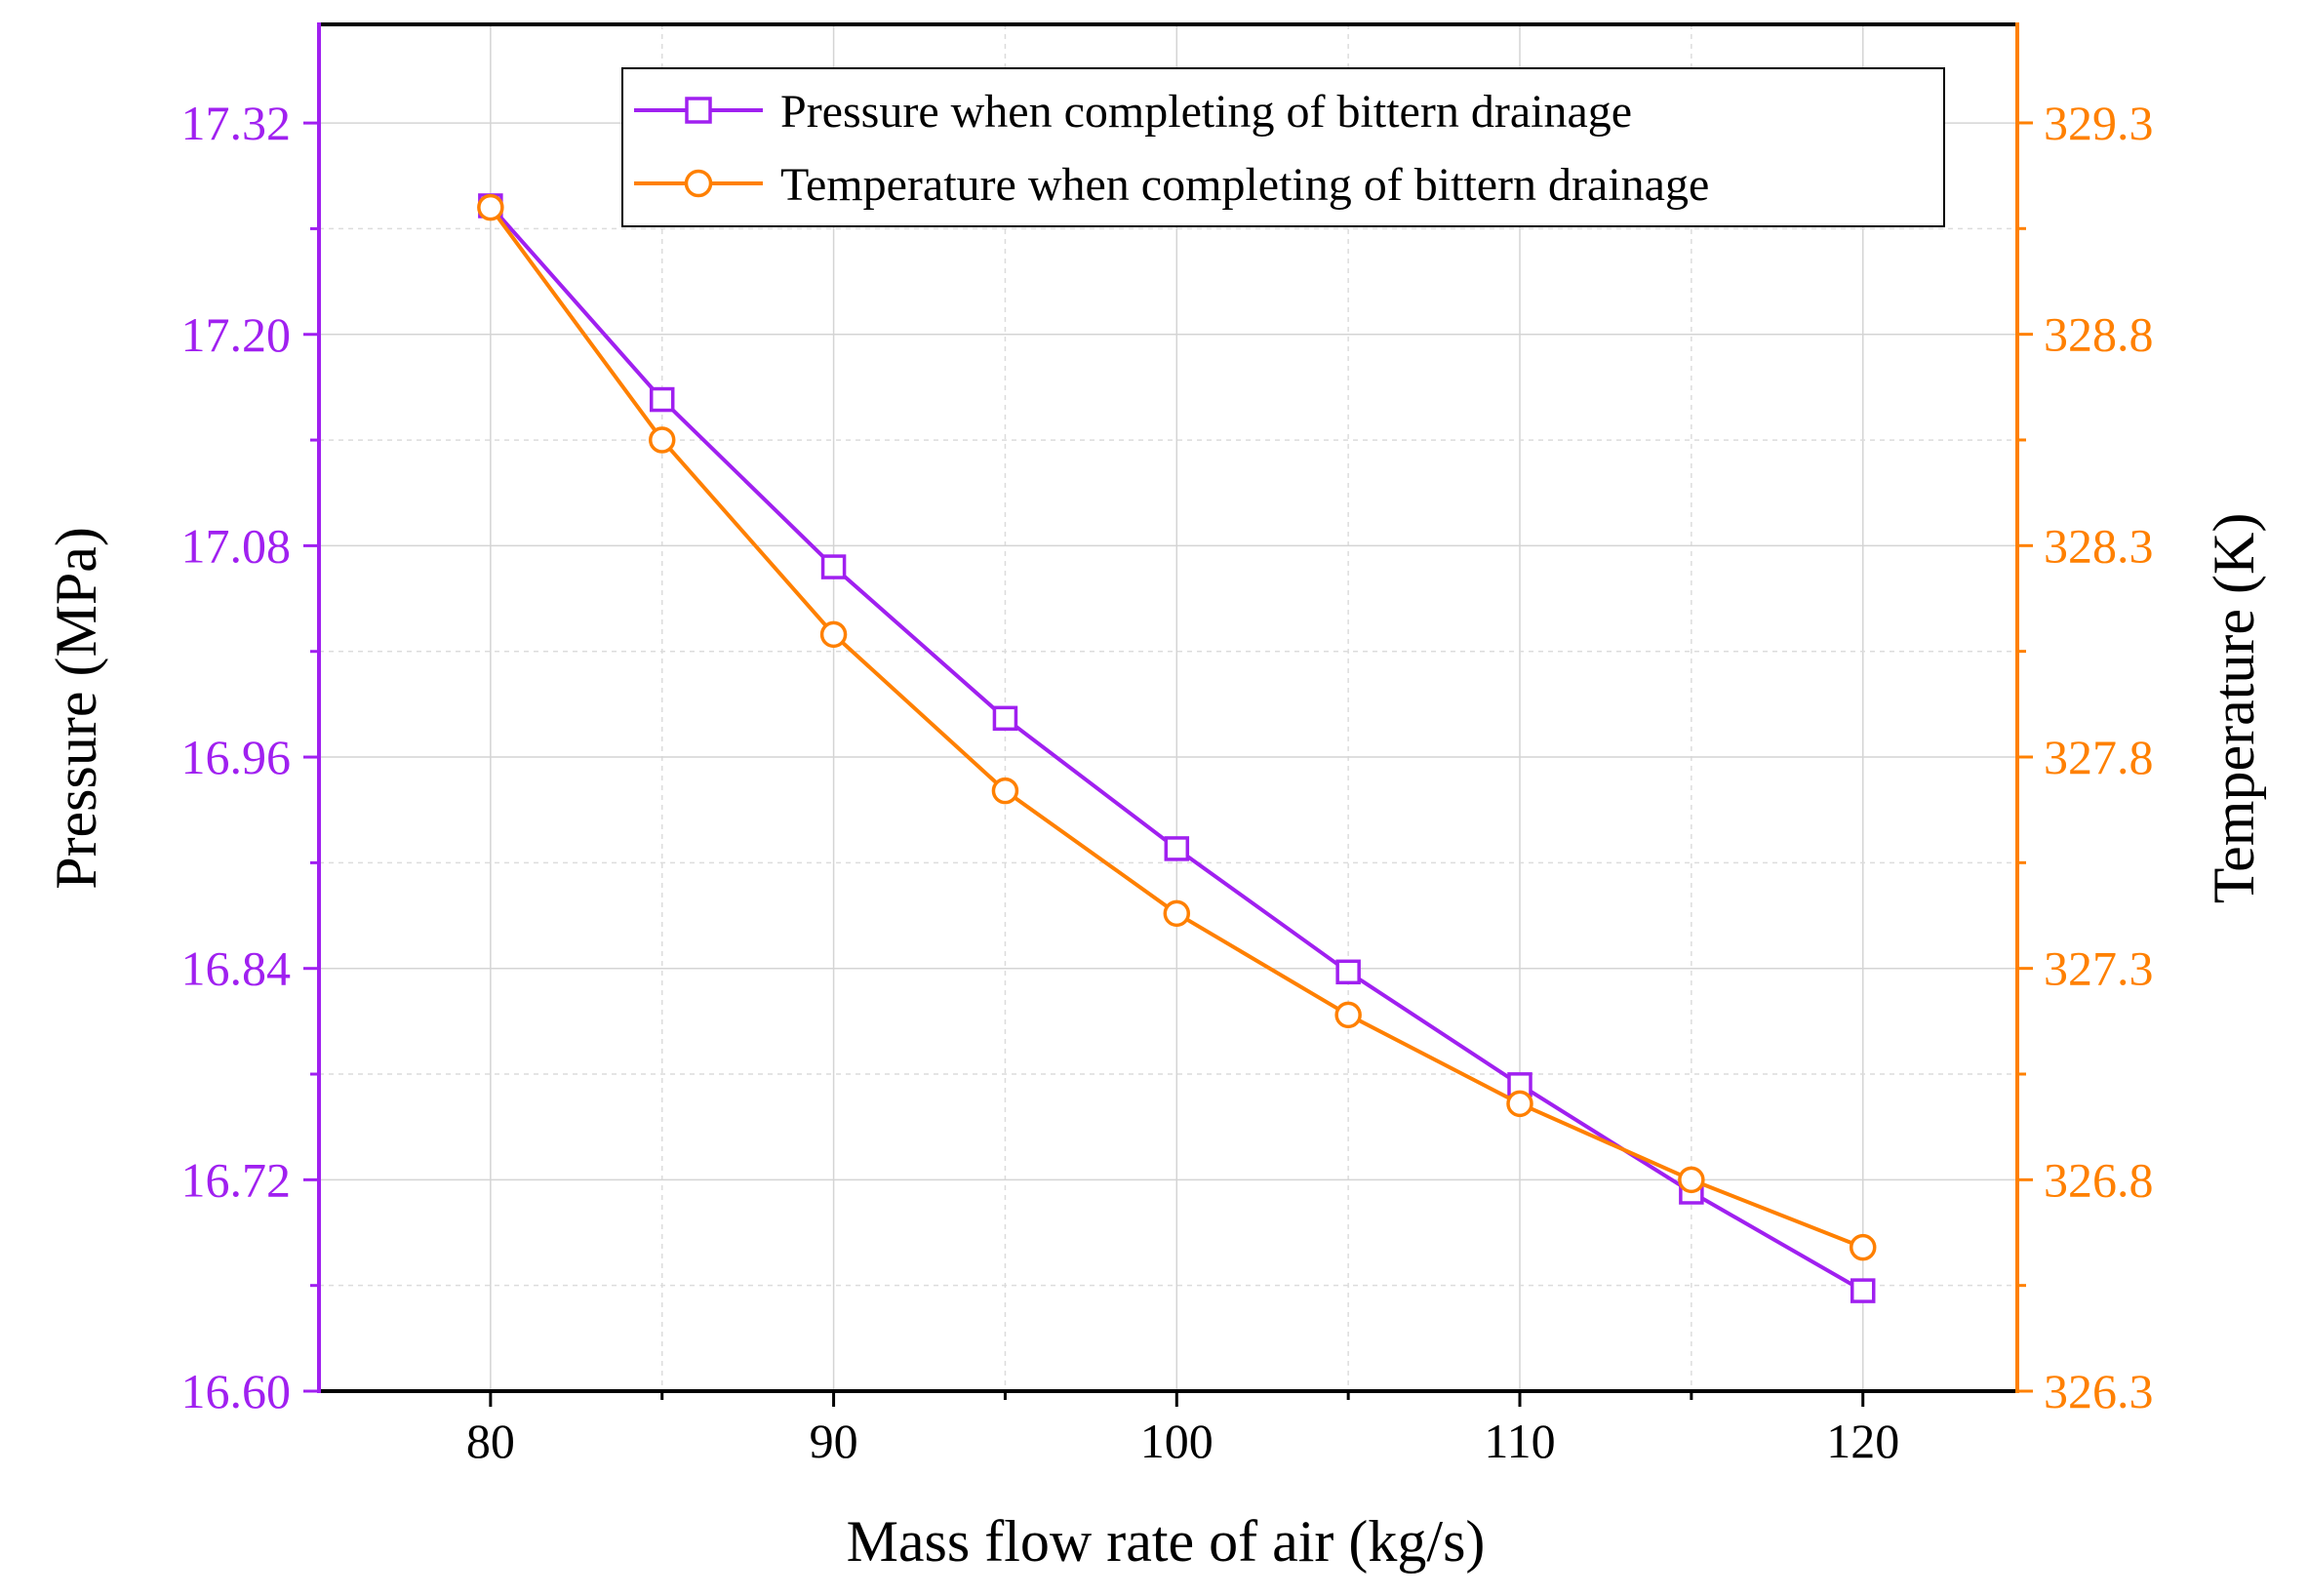 This screenshot has width=2308, height=1596. Describe the element at coordinates (2099, 335) in the screenshot. I see `right-y-tick-label: 328.8` at that location.